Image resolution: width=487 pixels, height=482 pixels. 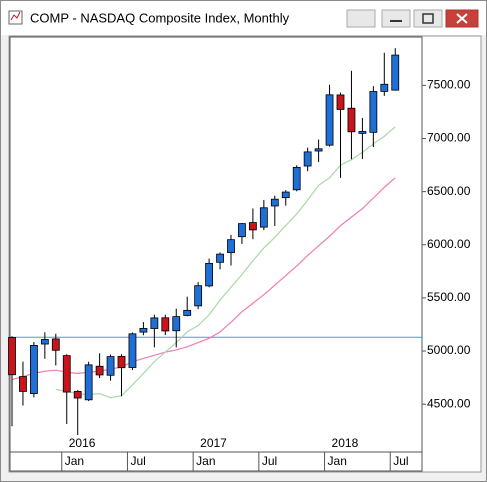 What do you see at coordinates (345, 443) in the screenshot?
I see `year-label: 2018` at bounding box center [345, 443].